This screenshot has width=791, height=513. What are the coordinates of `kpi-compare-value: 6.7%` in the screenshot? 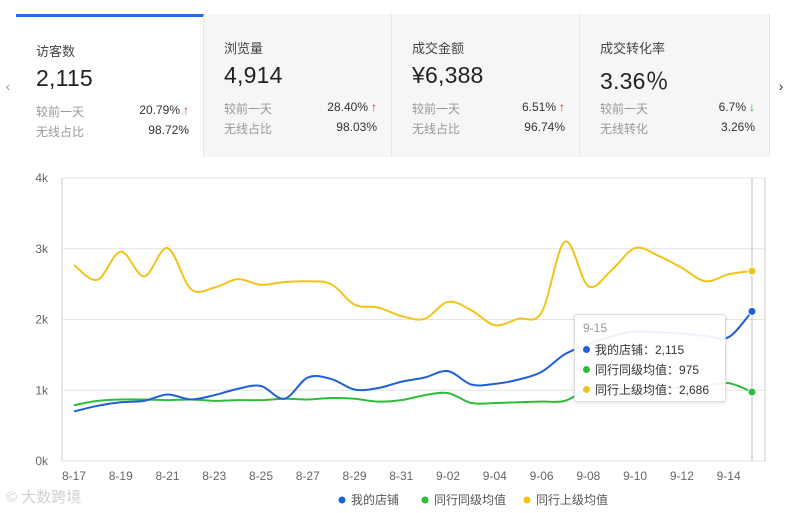 It's located at (732, 107).